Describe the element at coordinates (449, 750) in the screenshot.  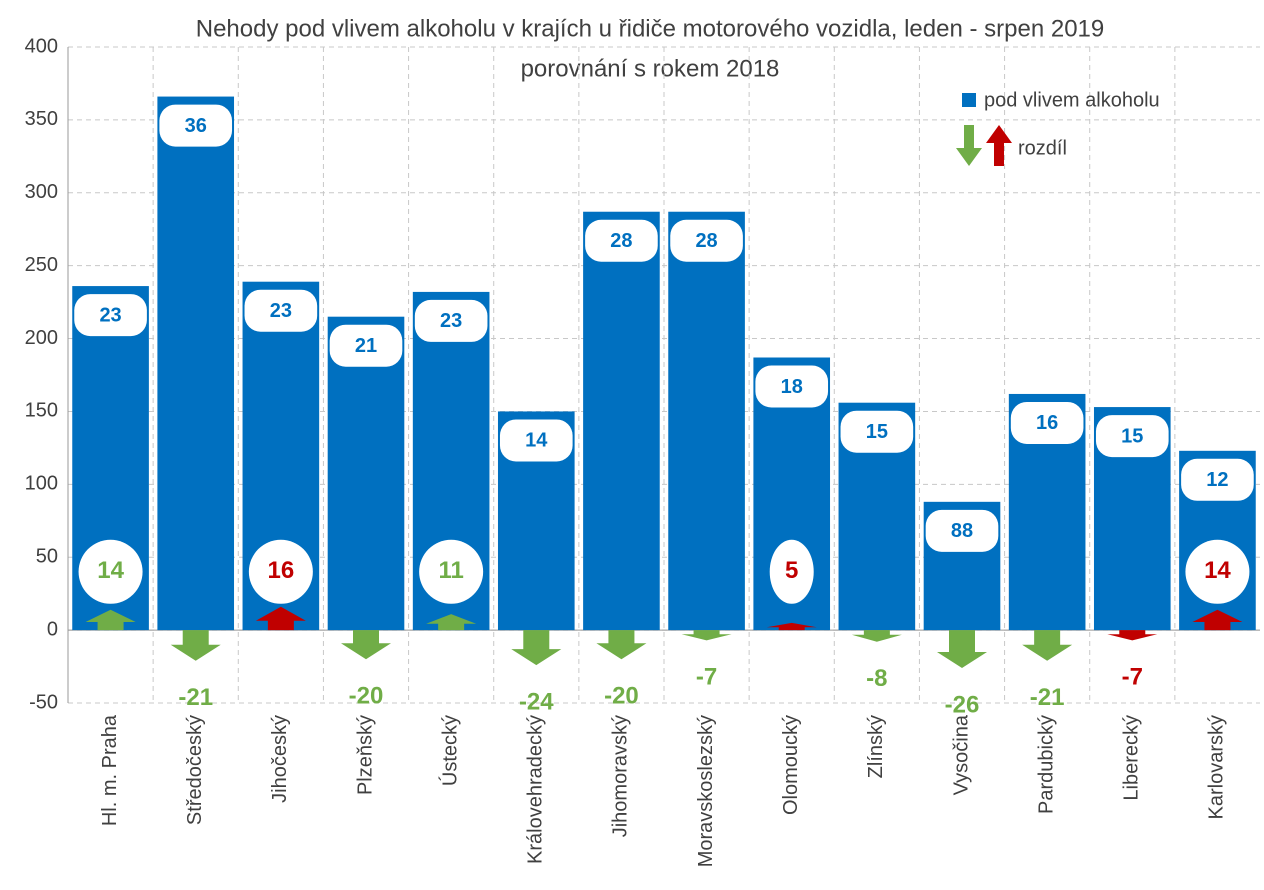
I see `x-tick-label: Ústecký` at that location.